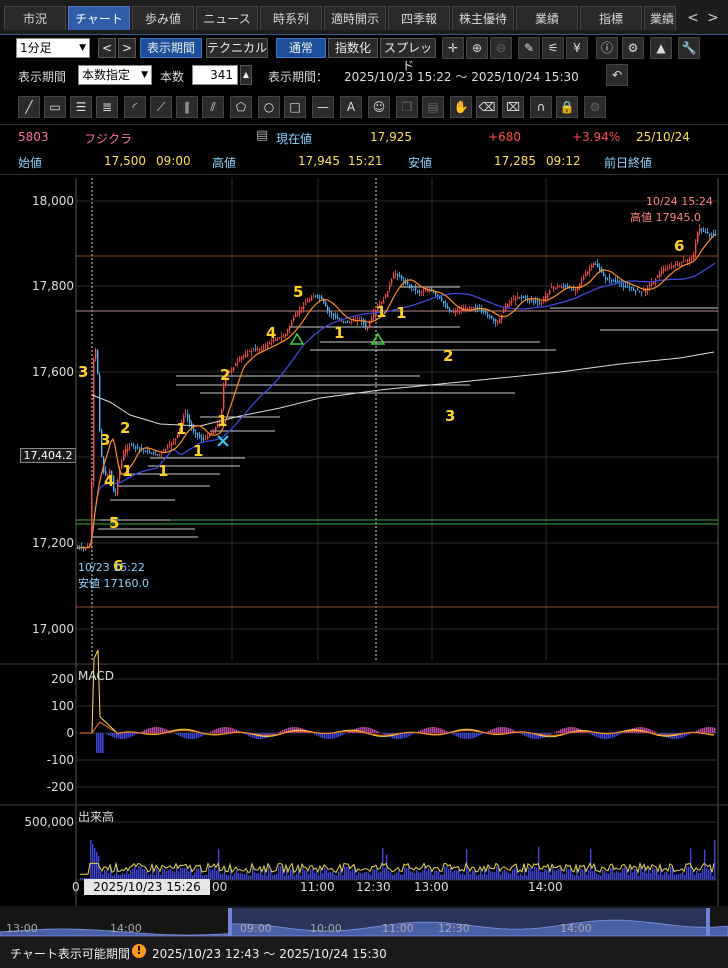  Describe the element at coordinates (161, 107) in the screenshot. I see `gann-icon: ⟋` at that location.